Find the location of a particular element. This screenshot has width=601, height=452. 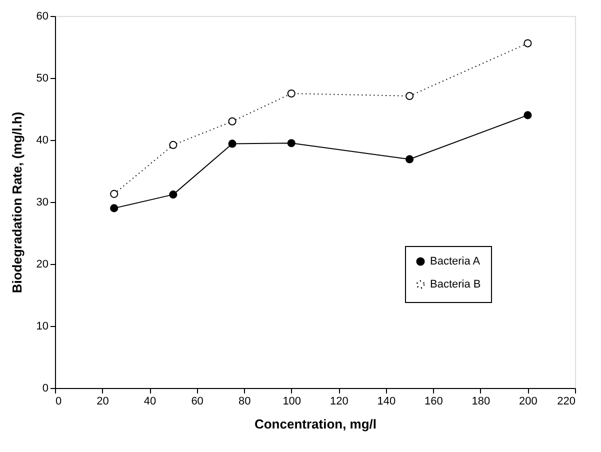

x-tick-label: 0 is located at coordinates (59, 402).